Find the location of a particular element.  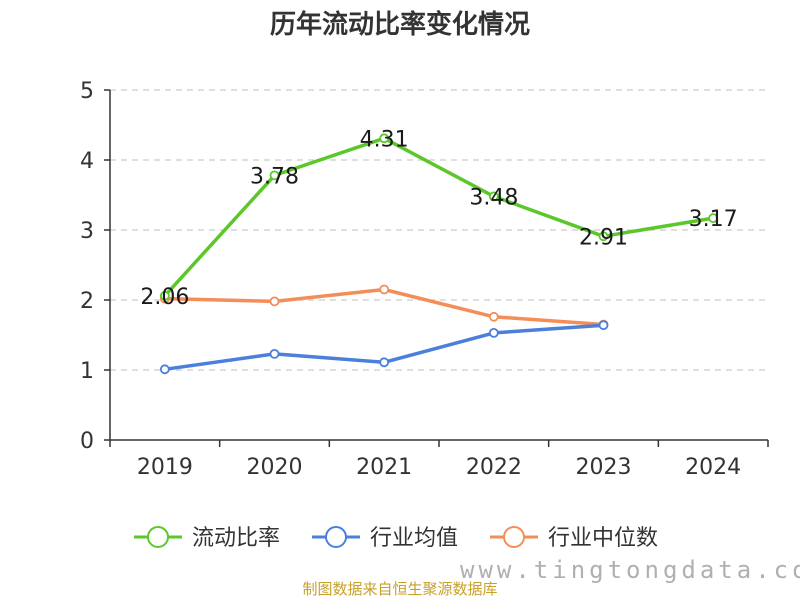

x-tick-label: 2022 is located at coordinates (494, 467).